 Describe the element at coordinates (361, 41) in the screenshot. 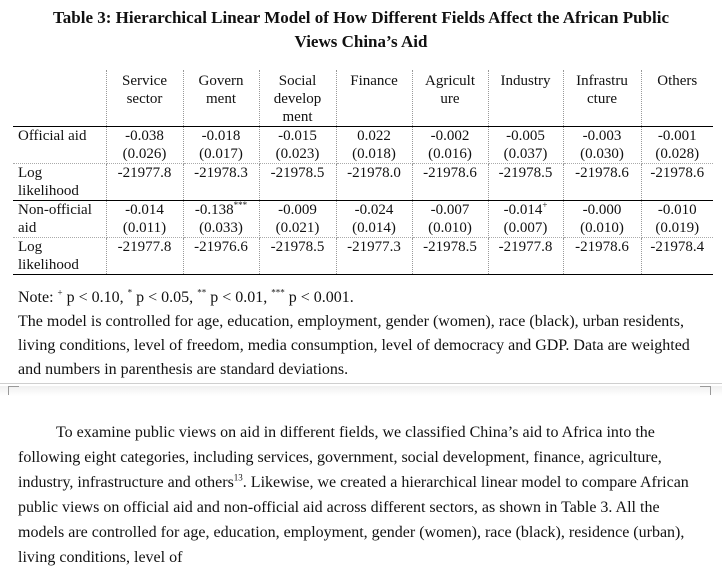

I see `table-title-line-2: Views China’s Aid` at that location.